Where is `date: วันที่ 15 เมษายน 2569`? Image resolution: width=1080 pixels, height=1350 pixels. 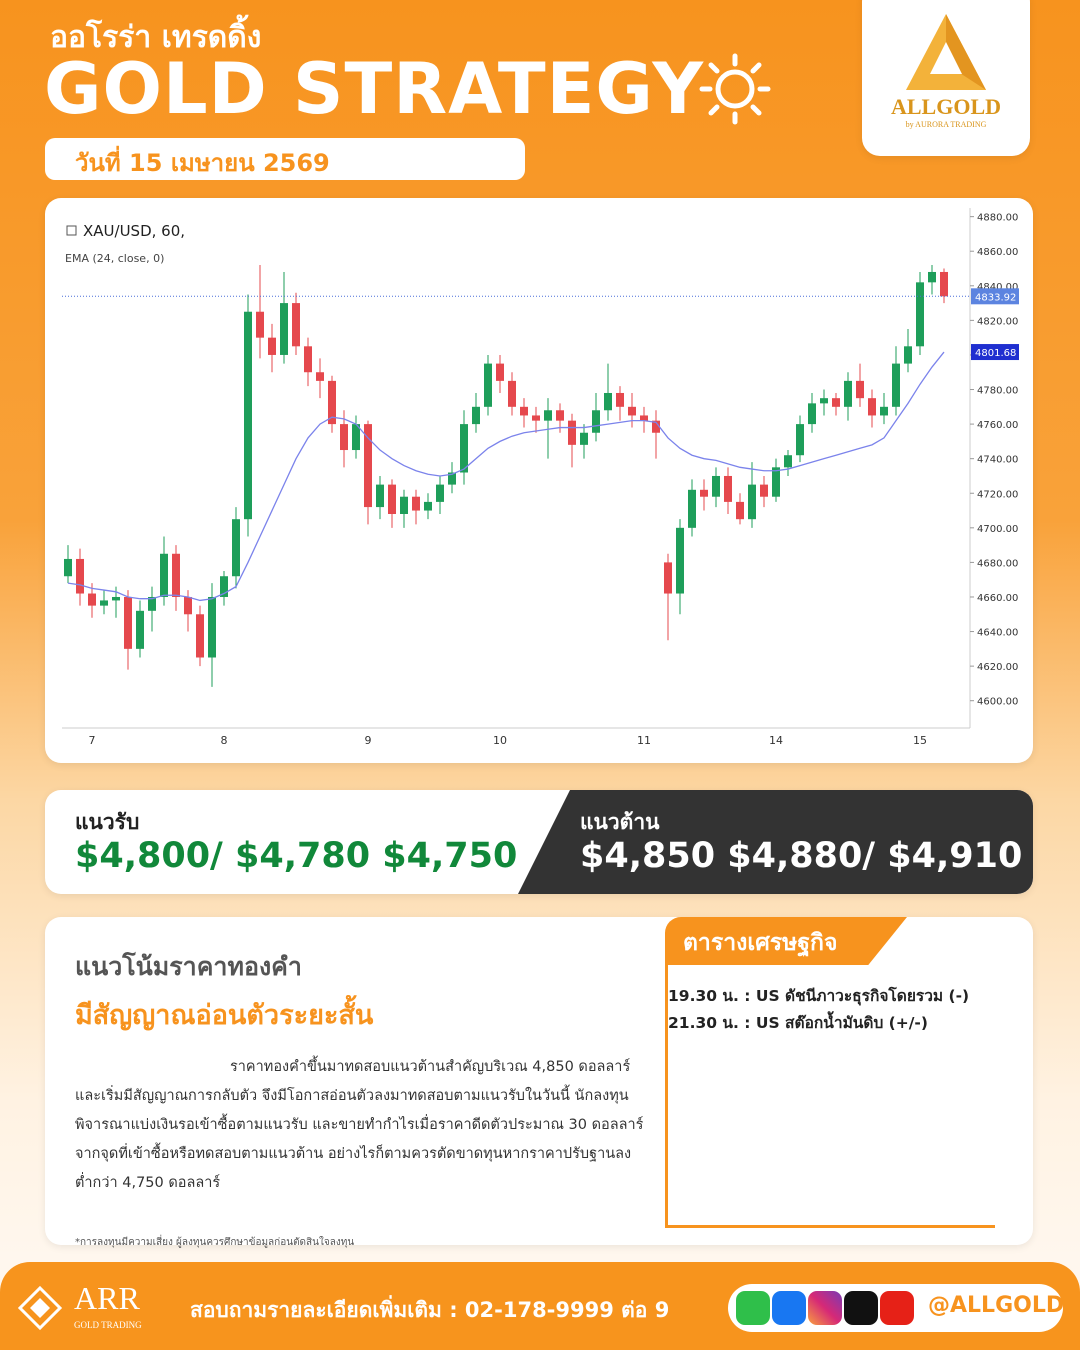 date: วันที่ 15 เมษายน 2569 is located at coordinates (285, 159).